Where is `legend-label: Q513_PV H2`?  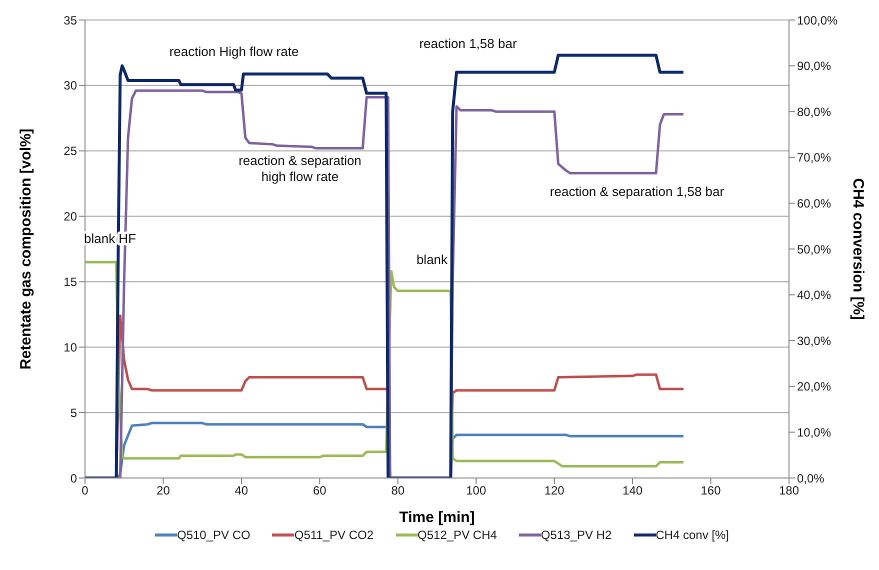
legend-label: Q513_PV H2 is located at coordinates (576, 535).